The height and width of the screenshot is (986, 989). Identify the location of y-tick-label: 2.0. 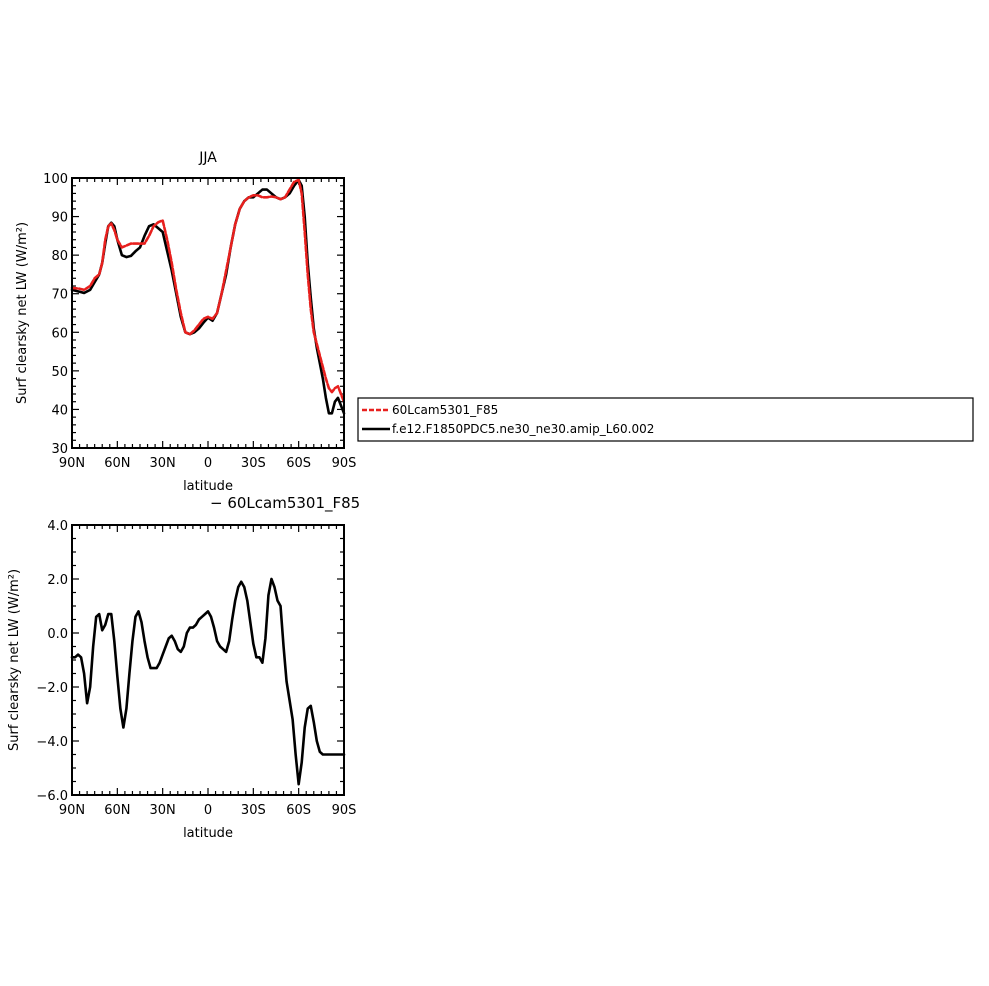
(57, 580).